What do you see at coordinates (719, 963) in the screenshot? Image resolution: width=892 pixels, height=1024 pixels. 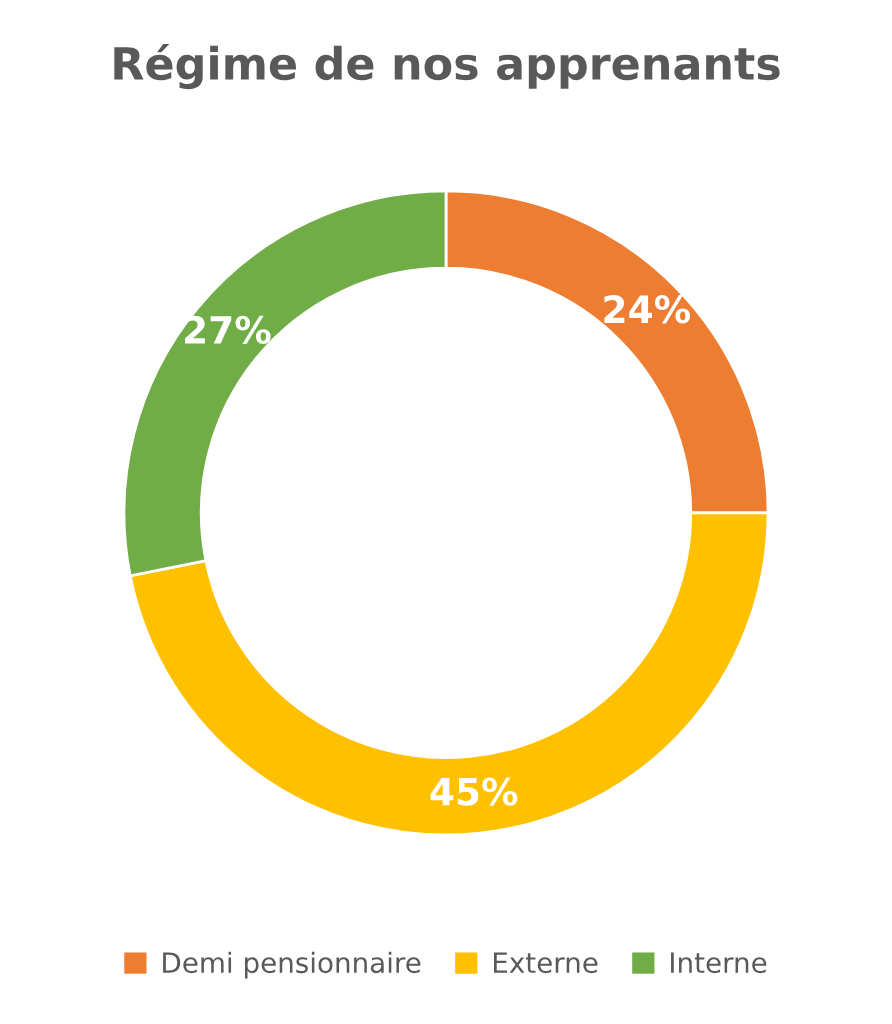 I see `legend-label: Interne` at bounding box center [719, 963].